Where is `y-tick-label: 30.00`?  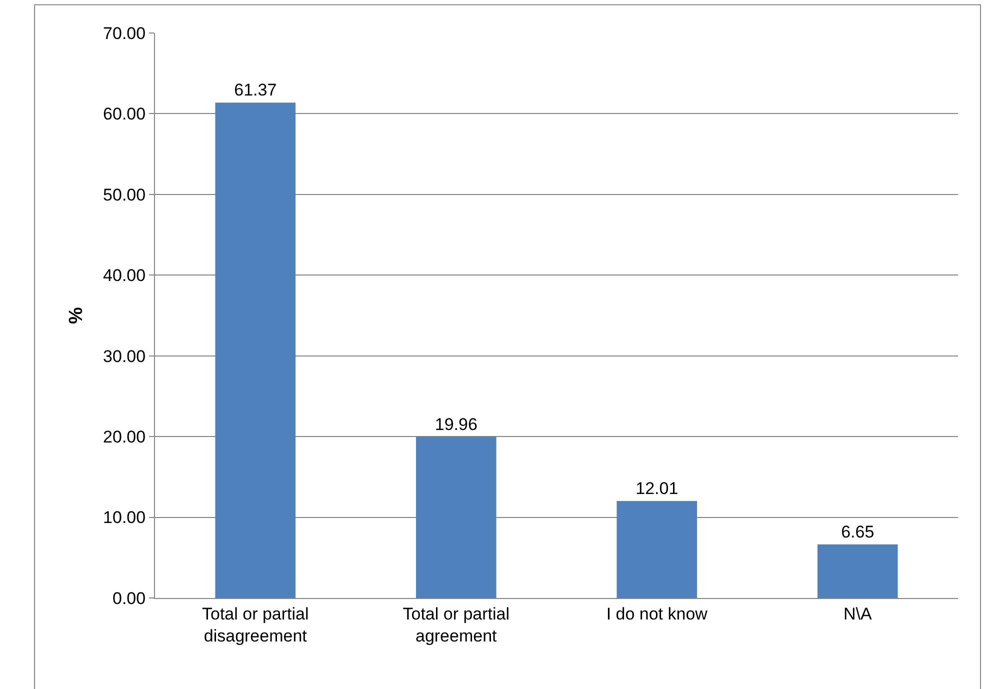
y-tick-label: 30.00 is located at coordinates (124, 356).